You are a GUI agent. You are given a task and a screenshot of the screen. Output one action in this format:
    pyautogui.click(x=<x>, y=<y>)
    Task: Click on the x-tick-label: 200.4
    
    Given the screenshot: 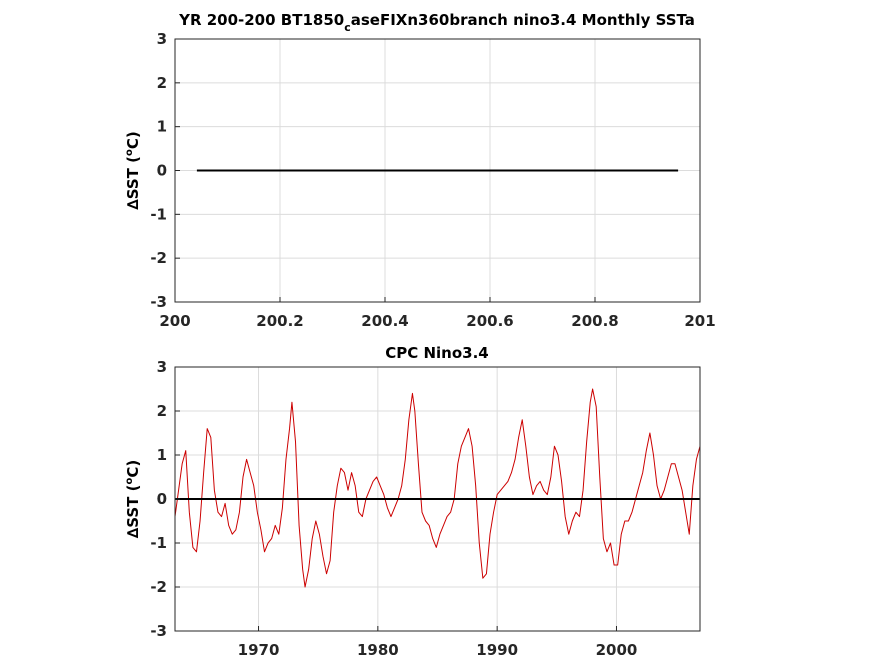 What is the action you would take?
    pyautogui.click(x=384, y=321)
    